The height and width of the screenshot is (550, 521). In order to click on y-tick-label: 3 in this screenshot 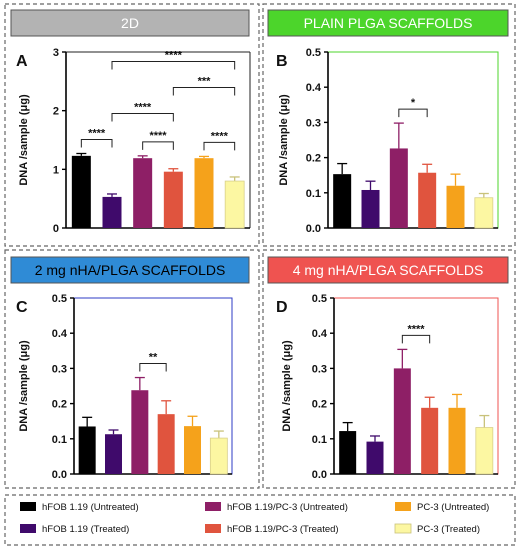, I will do `click(56, 53)`.